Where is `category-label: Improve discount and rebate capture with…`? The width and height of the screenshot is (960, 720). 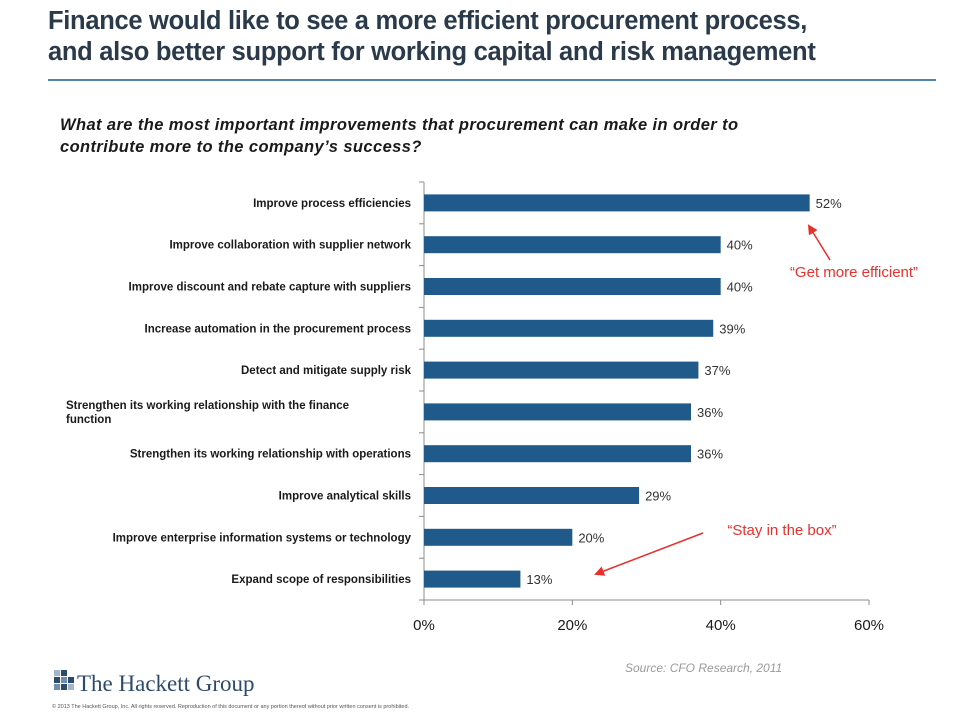 category-label: Improve discount and rebate capture with… is located at coordinates (270, 288).